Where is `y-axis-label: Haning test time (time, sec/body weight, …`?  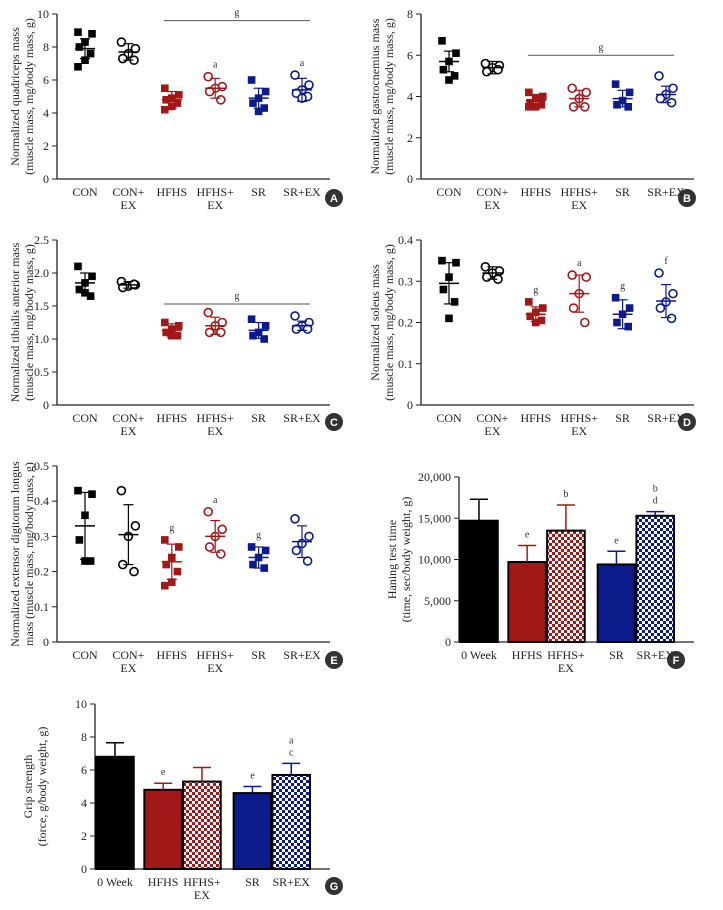
y-axis-label: Haning test time (time, sec/body weight, … is located at coordinates (399, 560).